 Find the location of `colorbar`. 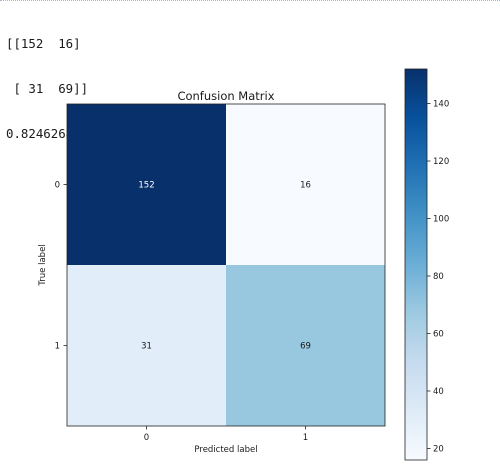

colorbar is located at coordinates (416, 264).